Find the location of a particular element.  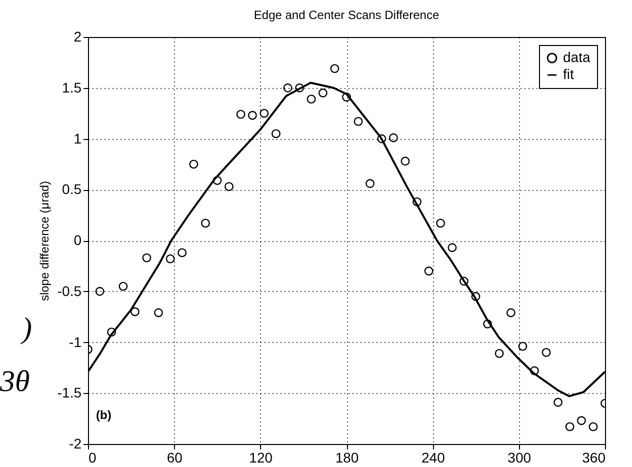

x-tick-label: 300 is located at coordinates (520, 458).